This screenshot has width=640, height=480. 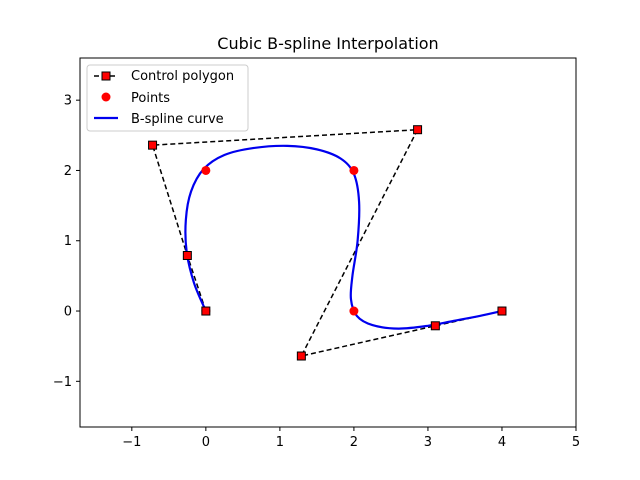 What do you see at coordinates (68, 171) in the screenshot?
I see `y-tick-label: 2` at bounding box center [68, 171].